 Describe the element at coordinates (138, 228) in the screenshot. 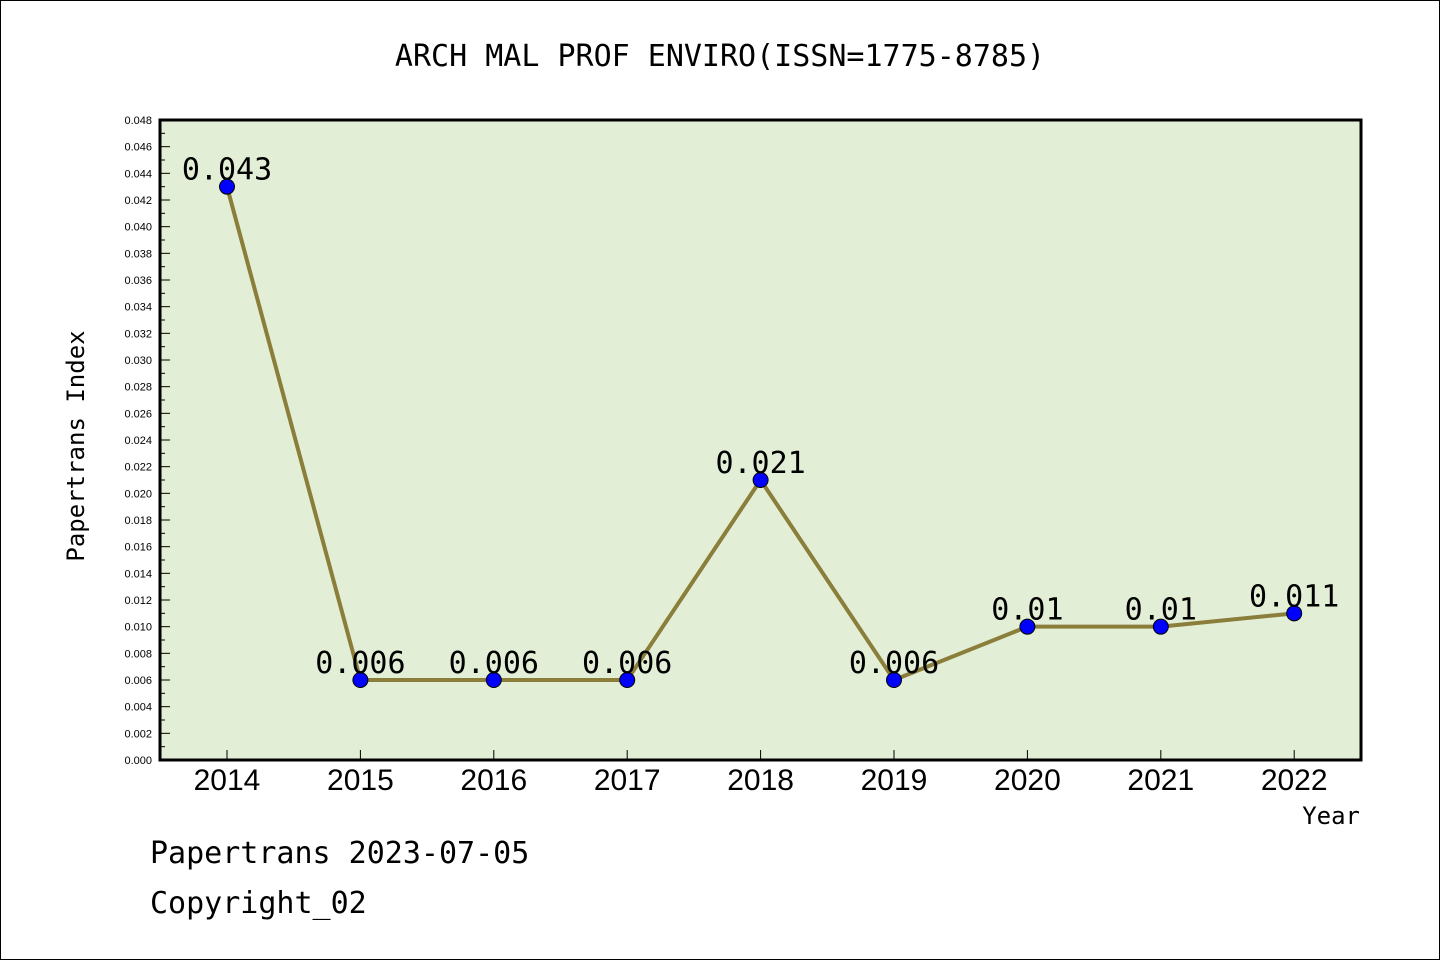

I see `y-tick-label: 0.040` at that location.